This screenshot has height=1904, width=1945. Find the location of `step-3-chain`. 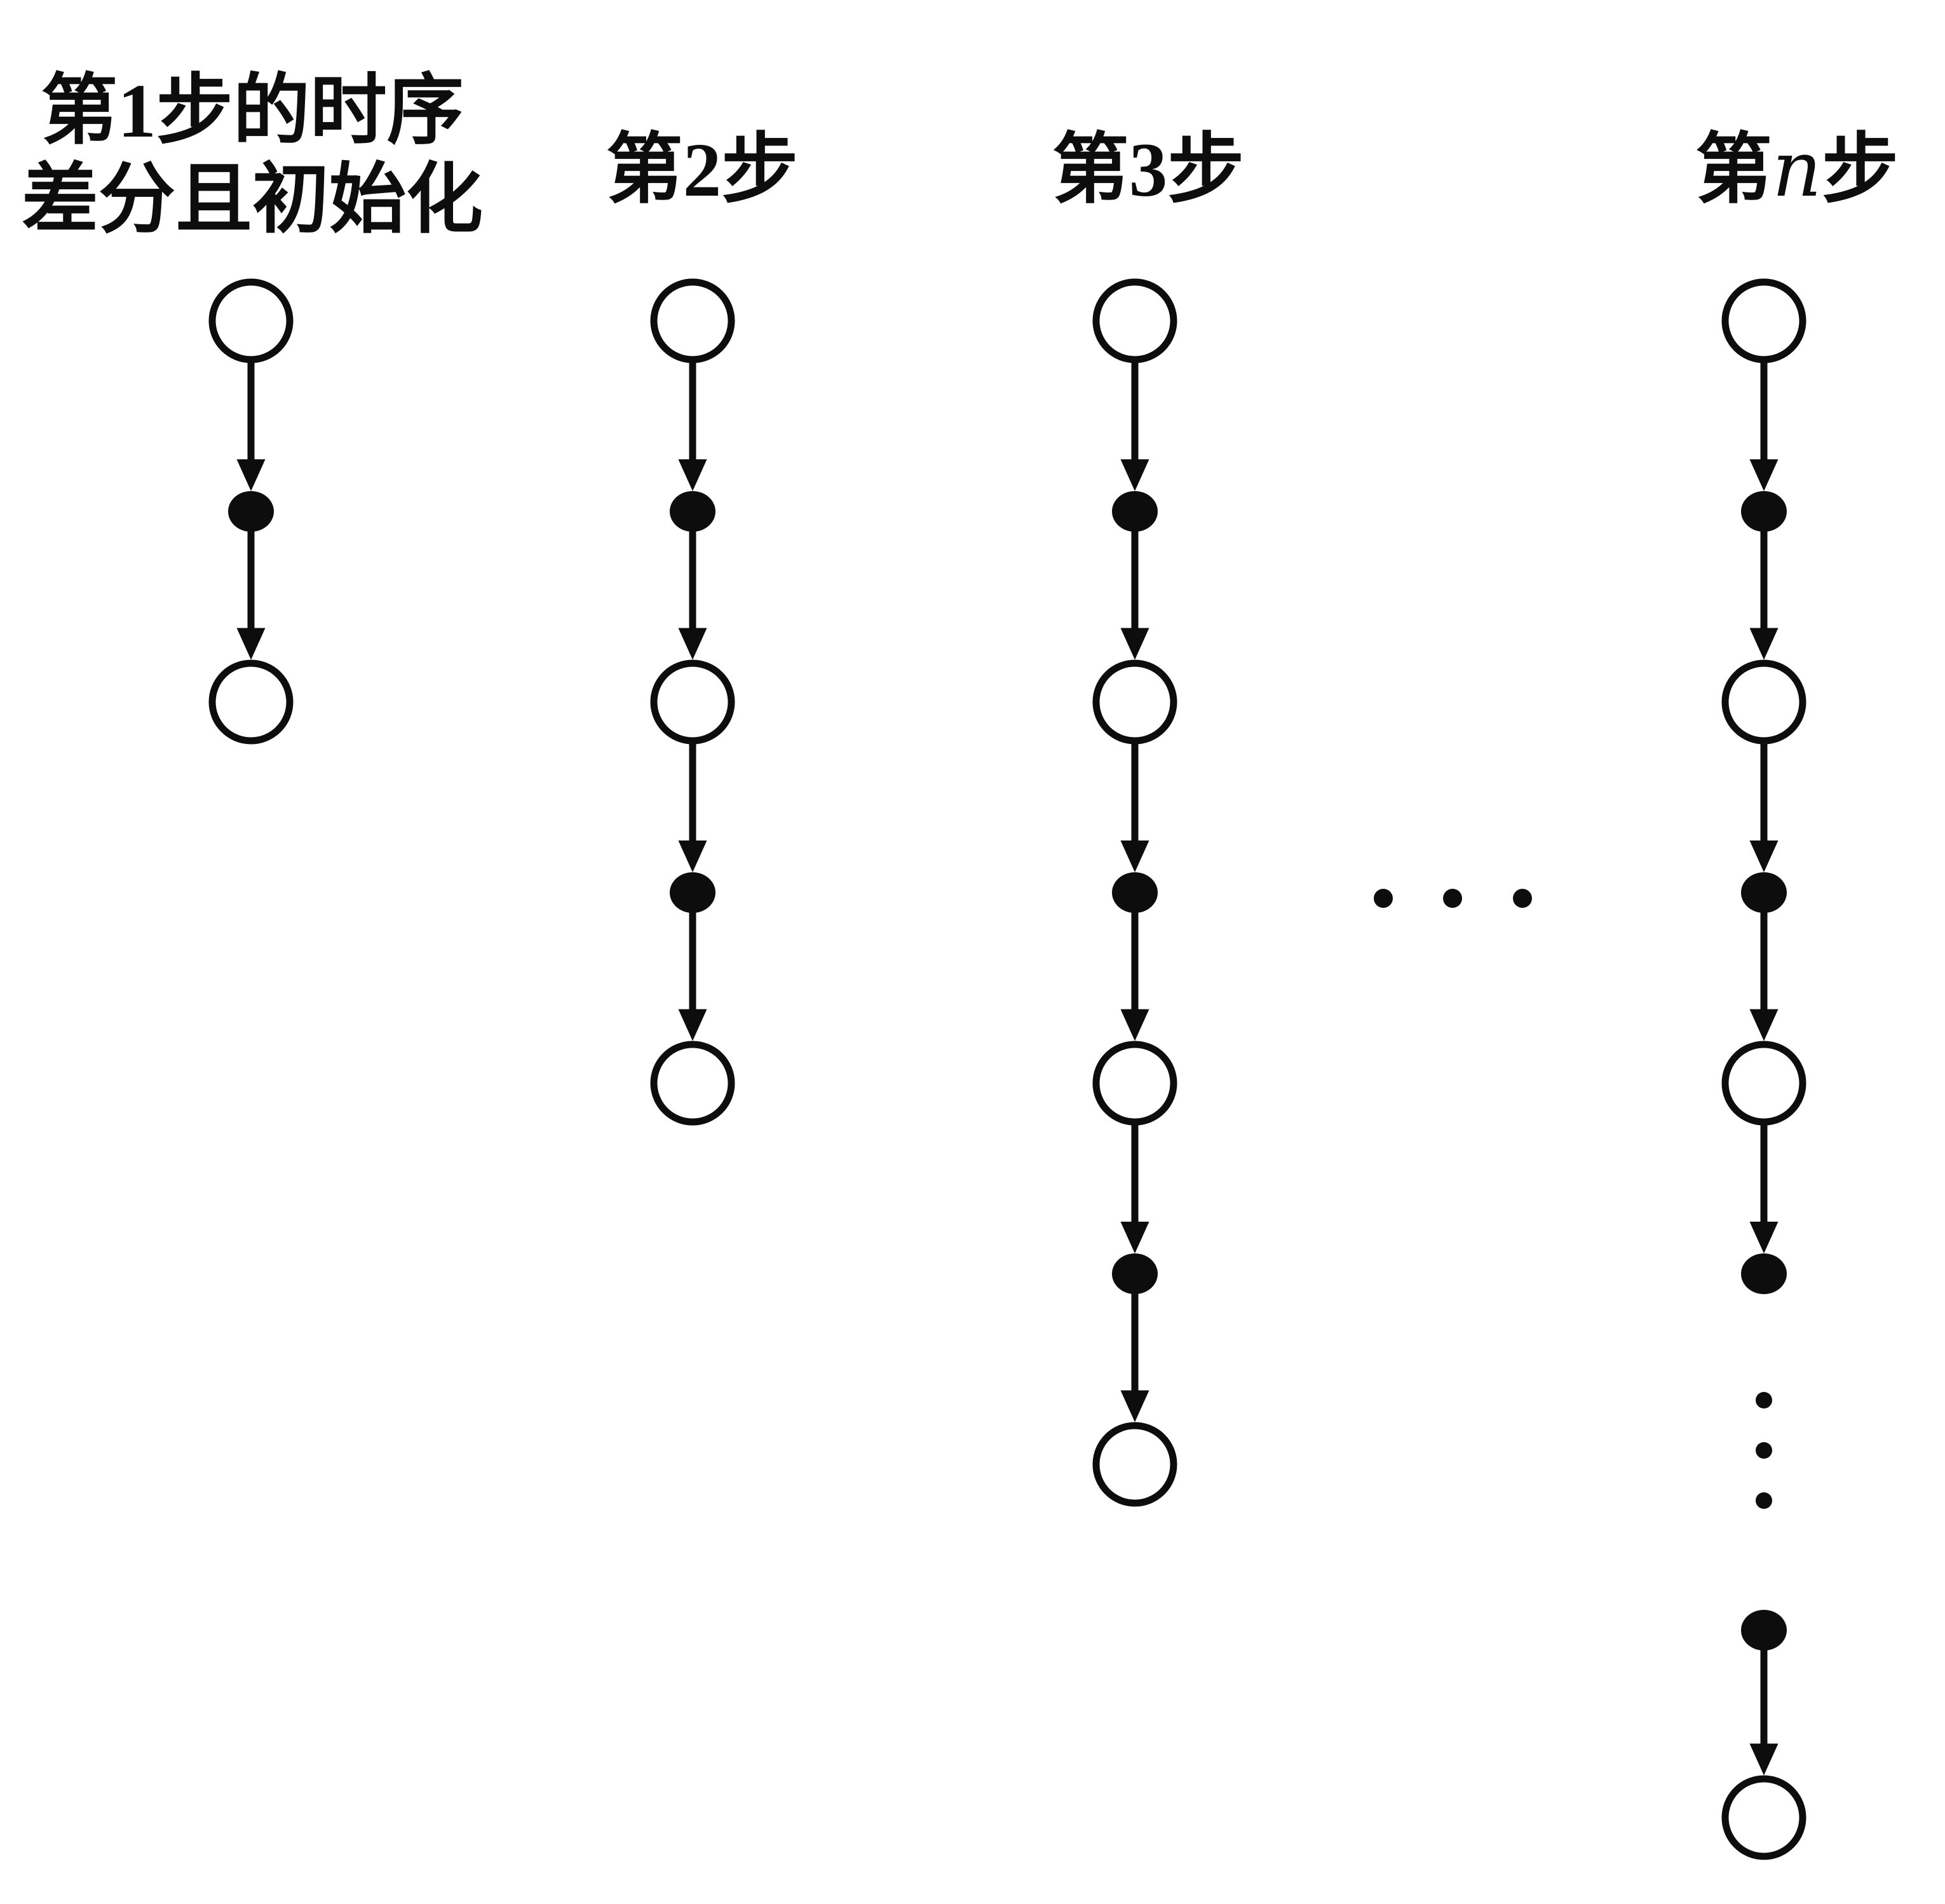

step-3-chain is located at coordinates (1135, 892).